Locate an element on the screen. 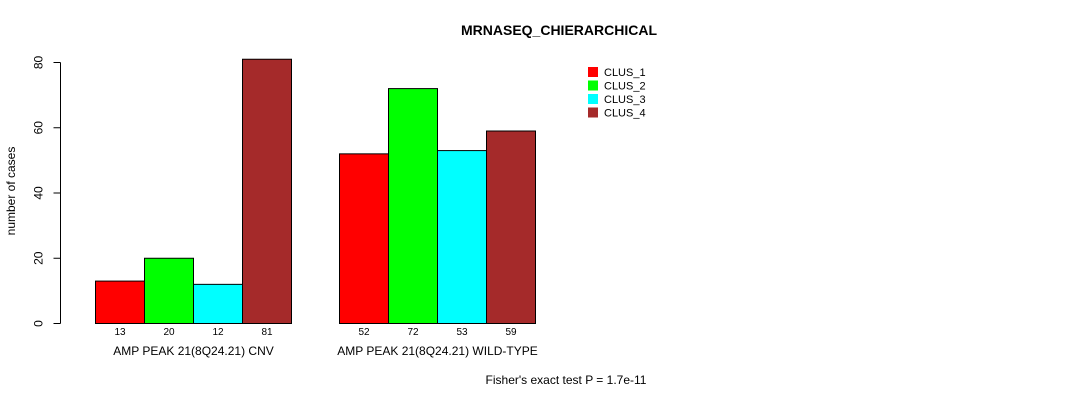  legend-item: CLUS_2 is located at coordinates (617, 86).